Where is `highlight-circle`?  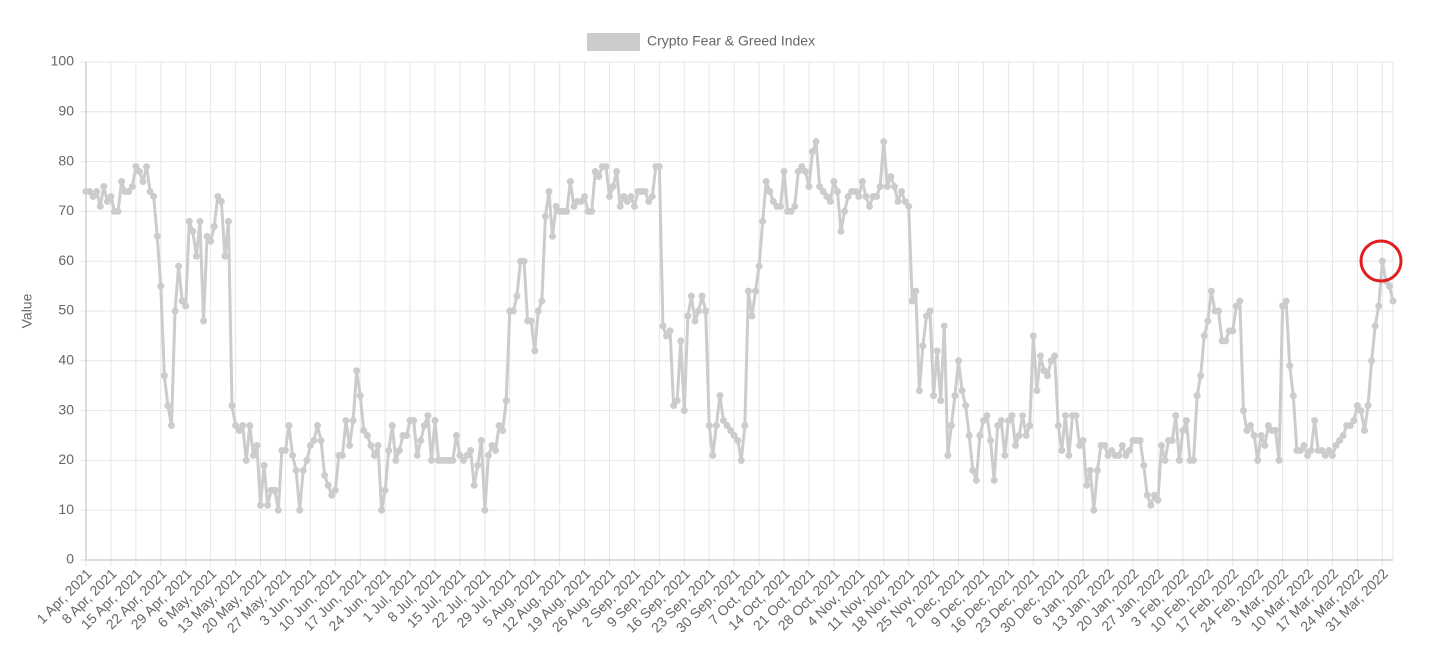 highlight-circle is located at coordinates (1381, 261).